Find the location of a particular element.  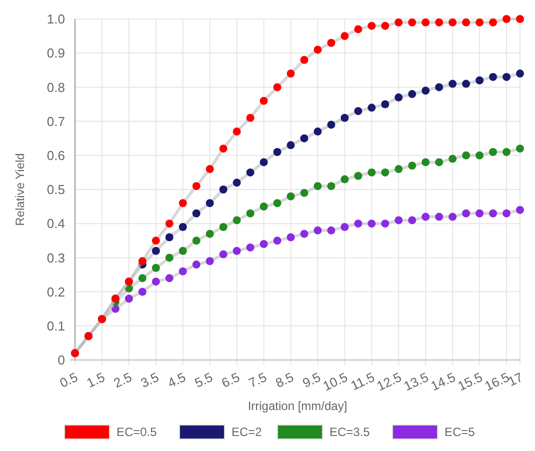

x-axis-title: Irrigation [mm/day] is located at coordinates (298, 406).